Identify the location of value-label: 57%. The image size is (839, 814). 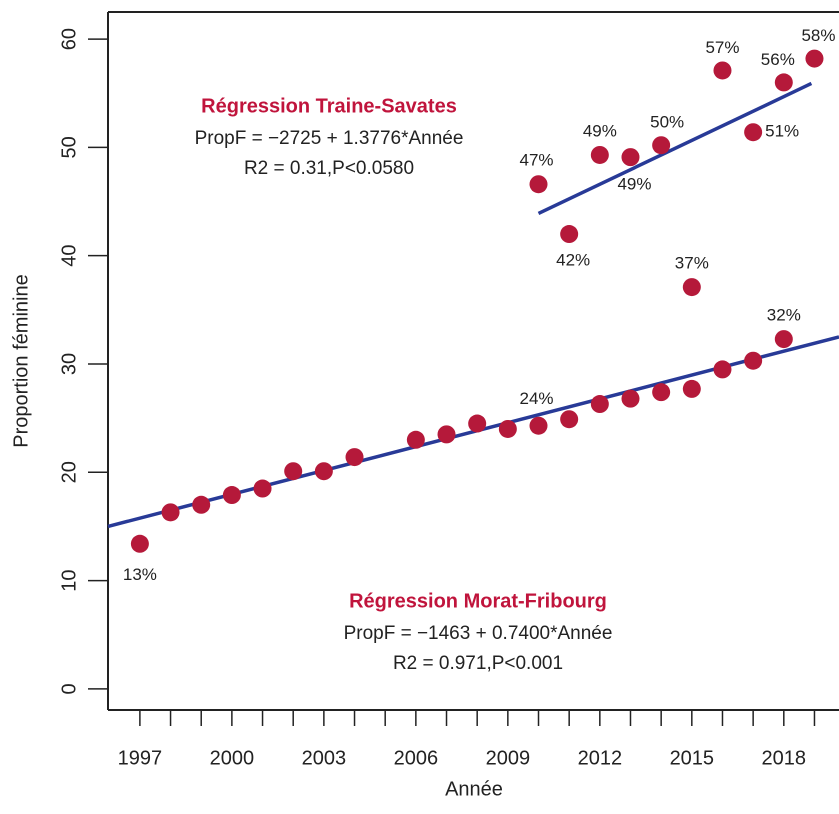
(722, 47).